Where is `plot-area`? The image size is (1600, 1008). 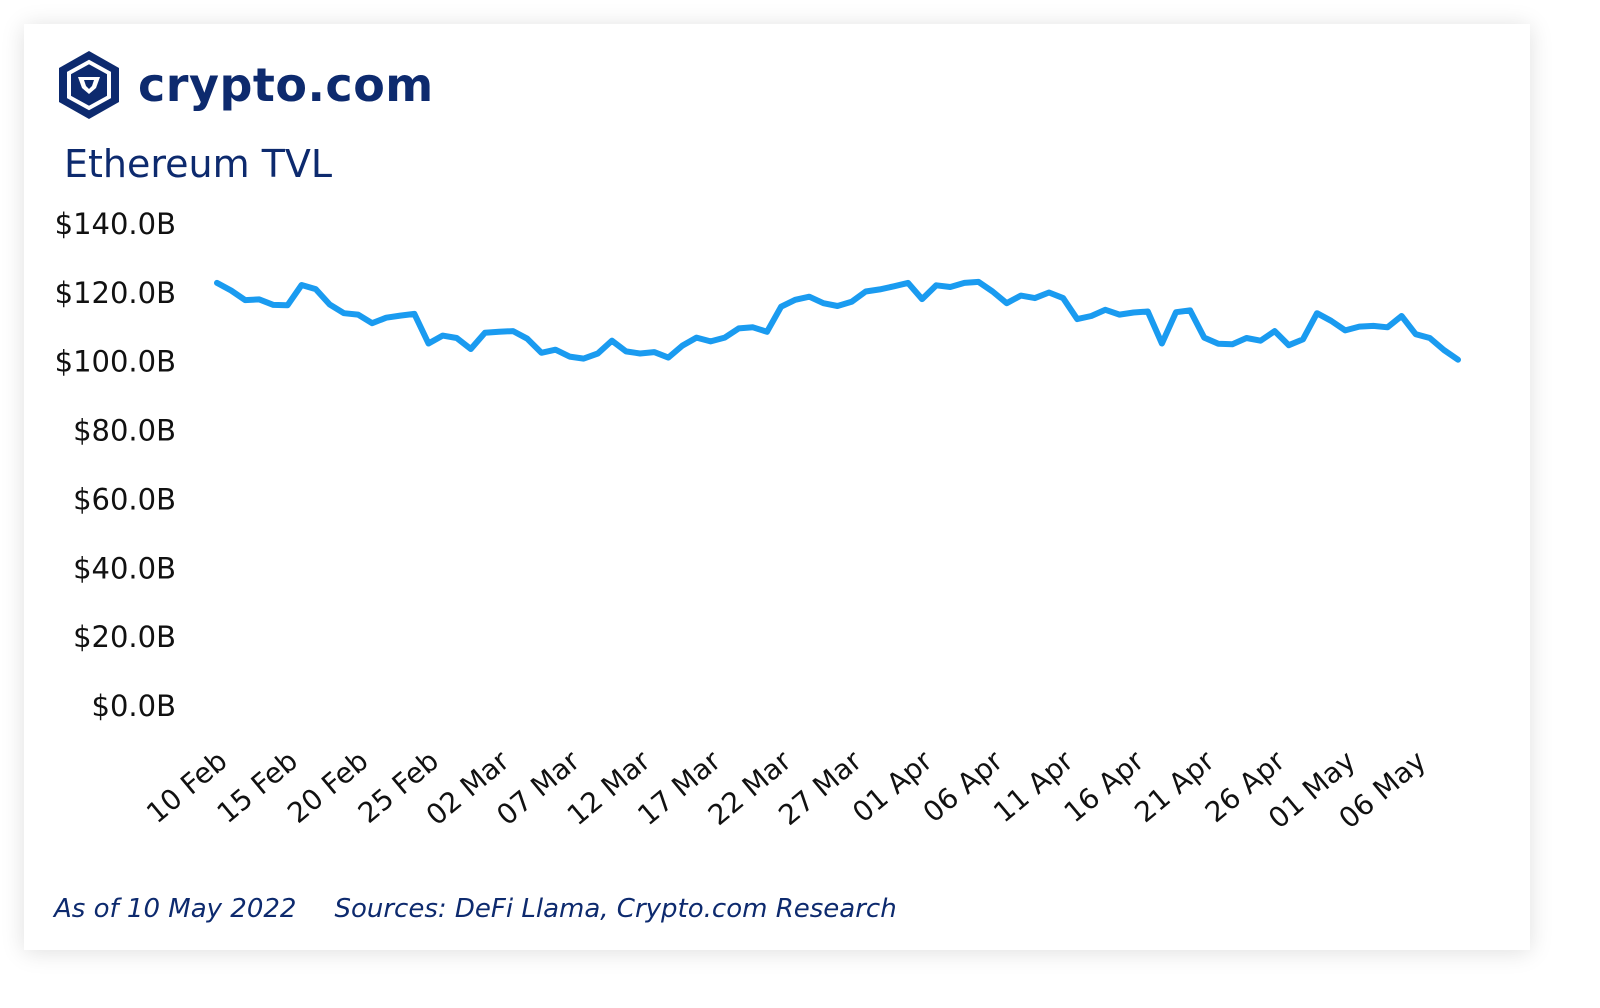 plot-area is located at coordinates (837, 320).